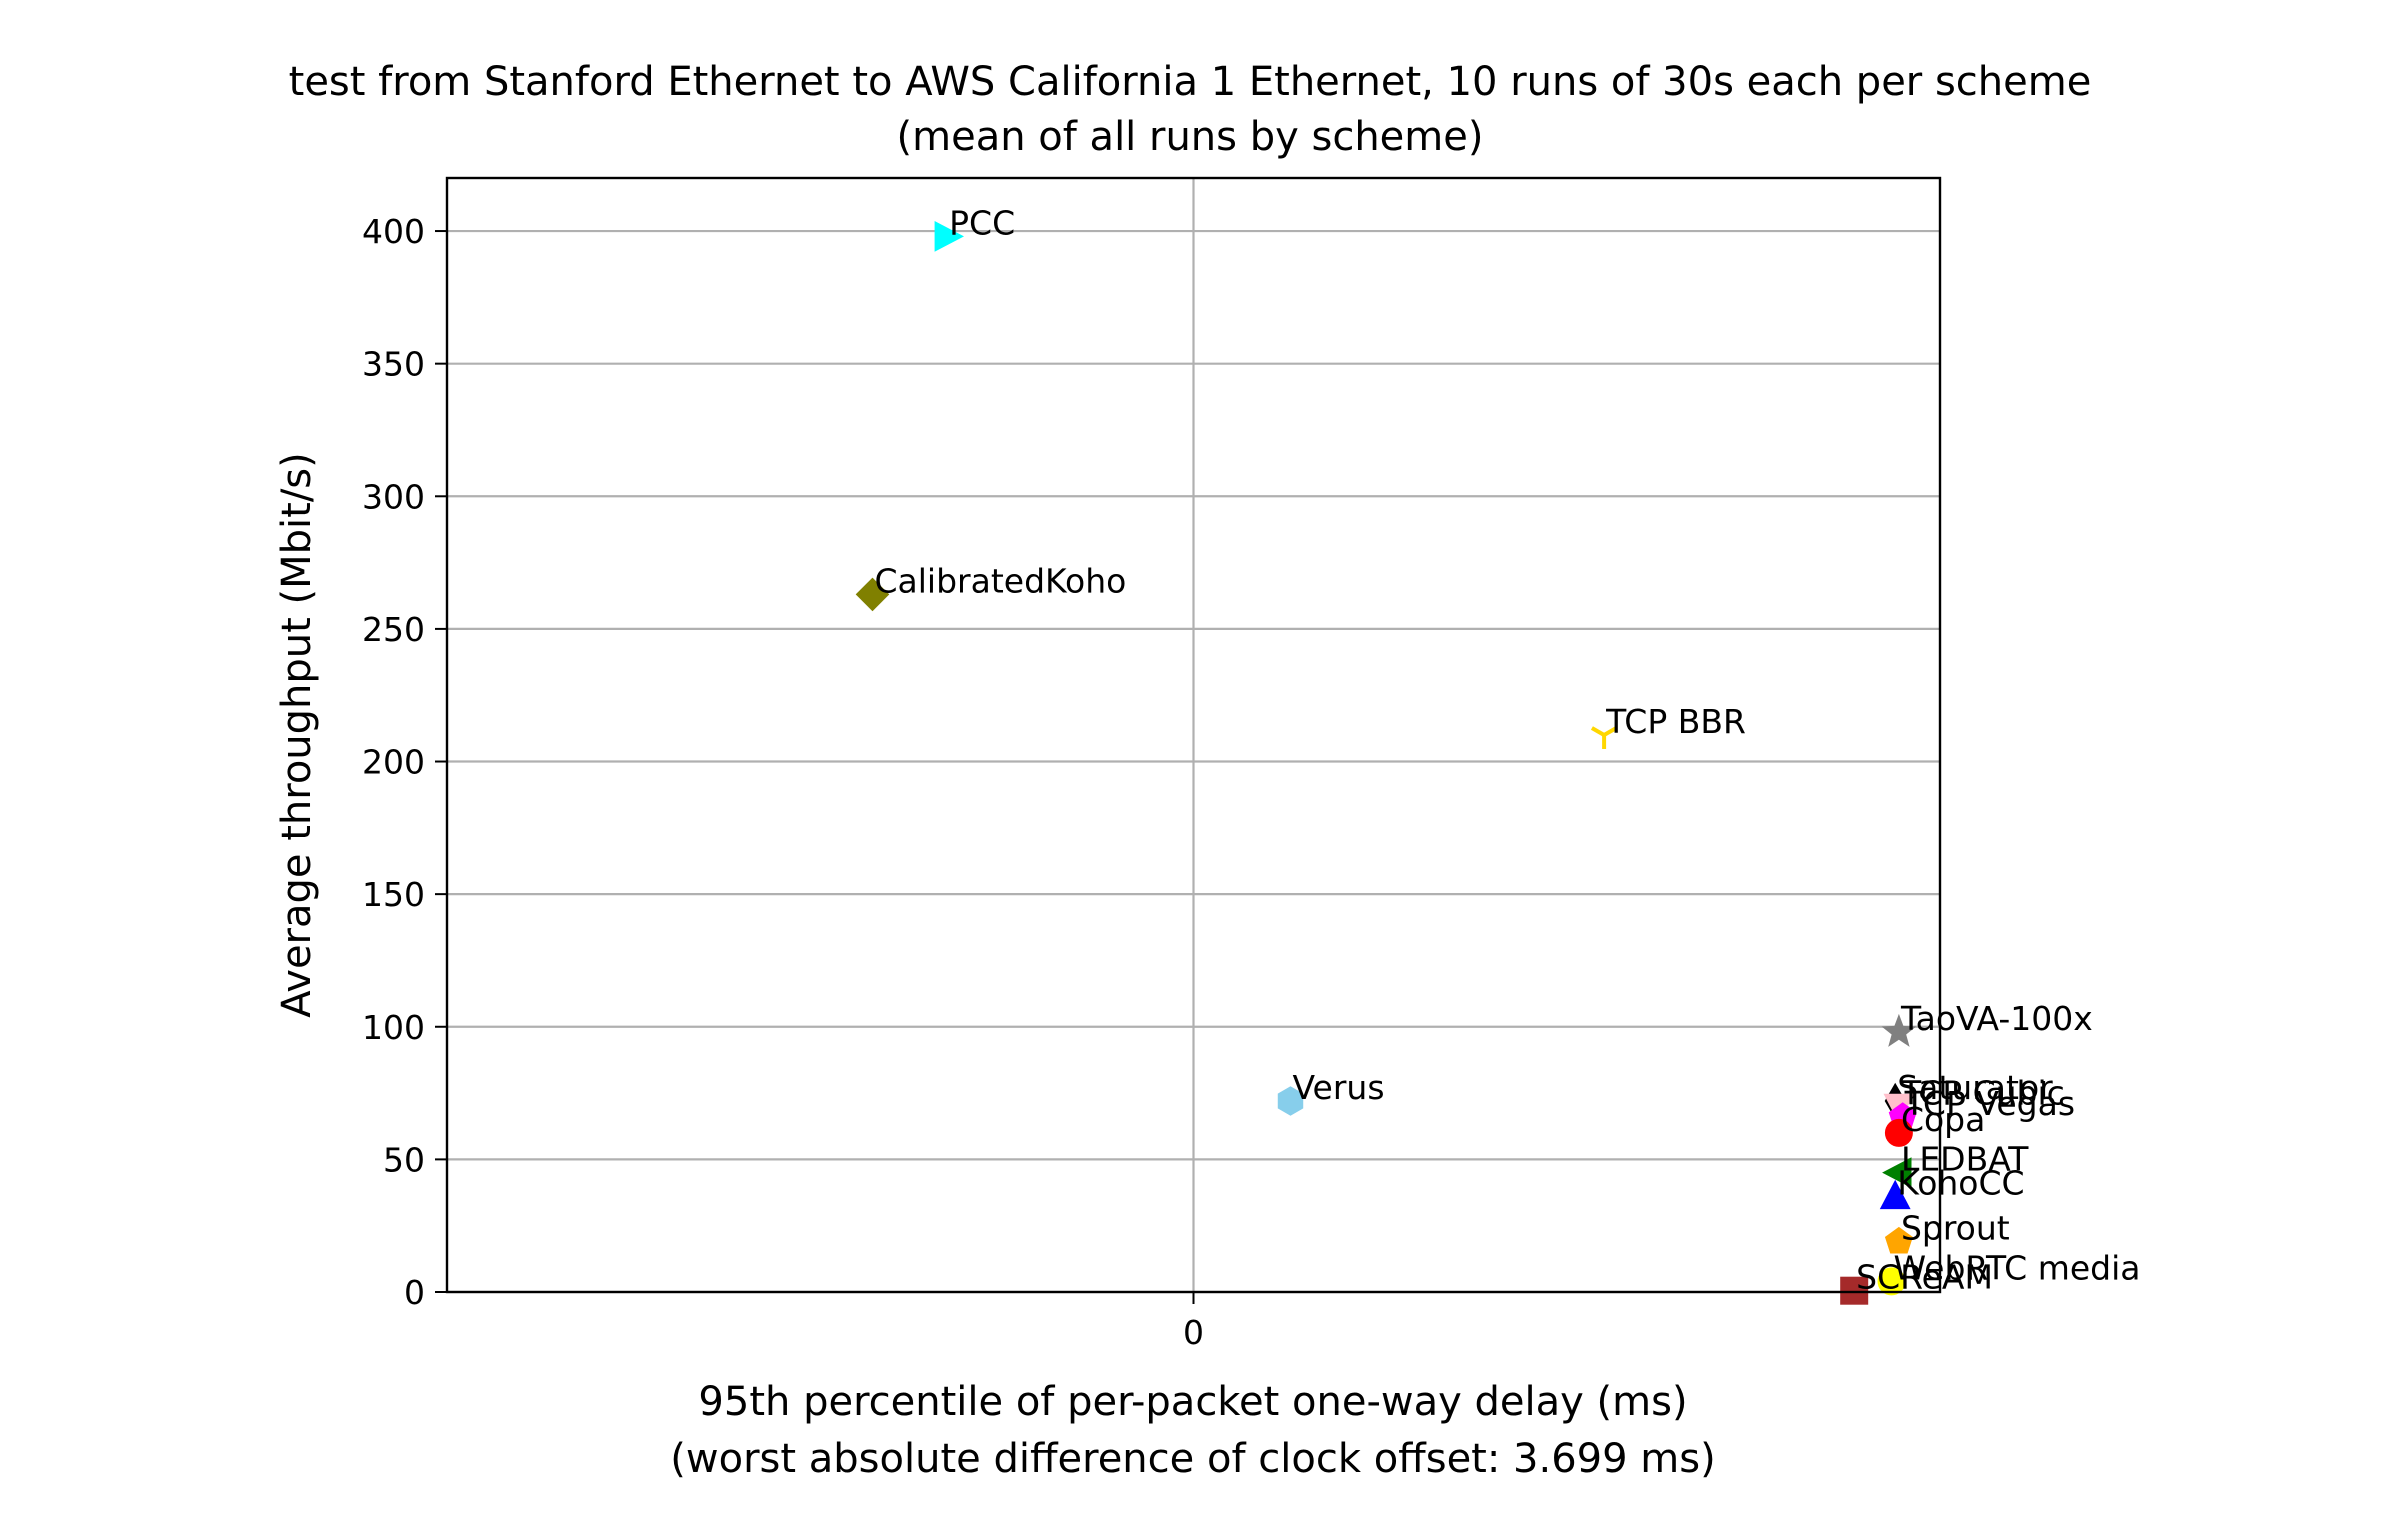  I want to click on point-copa, so click(1898, 1132).